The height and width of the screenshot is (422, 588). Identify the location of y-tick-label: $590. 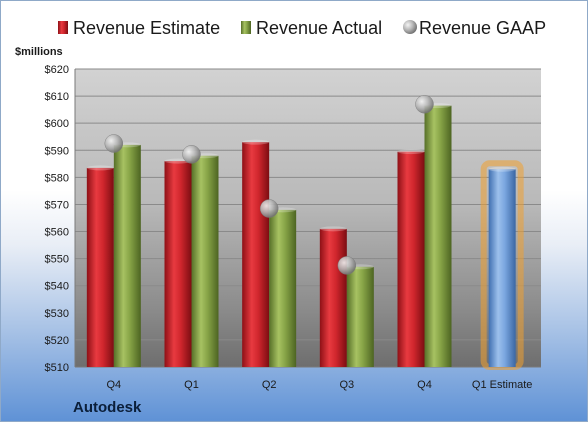
(57, 151).